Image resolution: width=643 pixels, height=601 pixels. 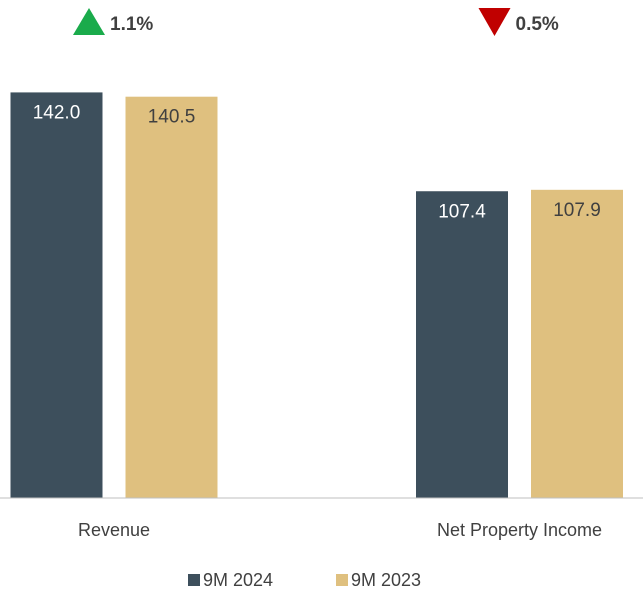 What do you see at coordinates (238, 580) in the screenshot?
I see `legend-label: 9M 2024` at bounding box center [238, 580].